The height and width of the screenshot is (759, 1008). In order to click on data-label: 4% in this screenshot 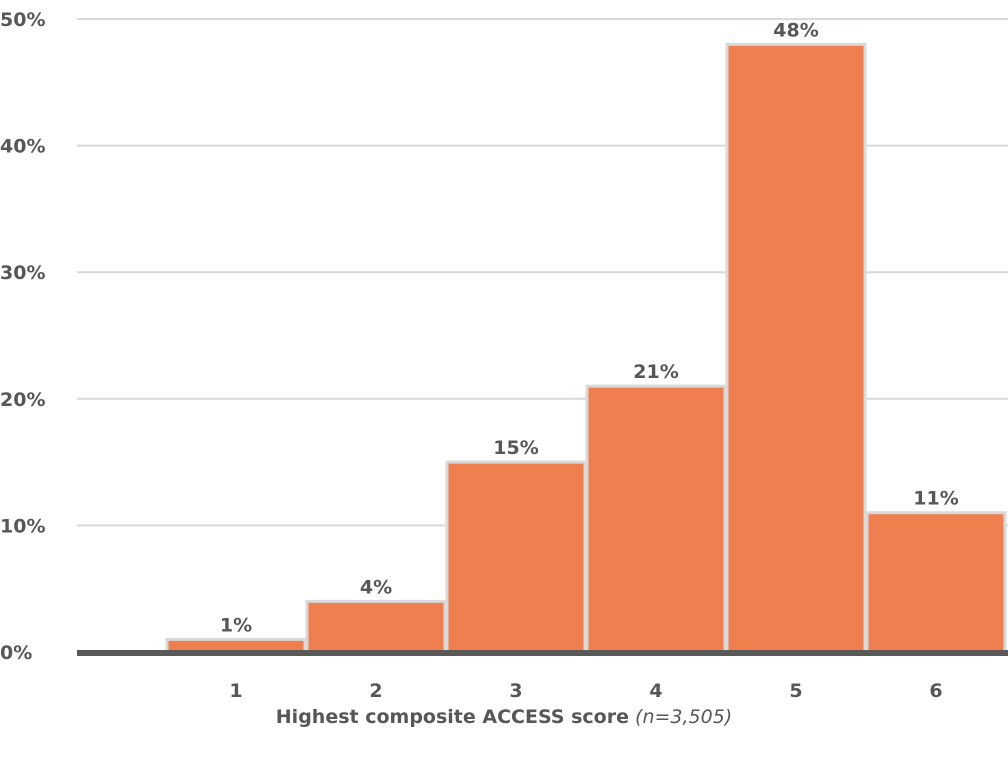, I will do `click(376, 587)`.